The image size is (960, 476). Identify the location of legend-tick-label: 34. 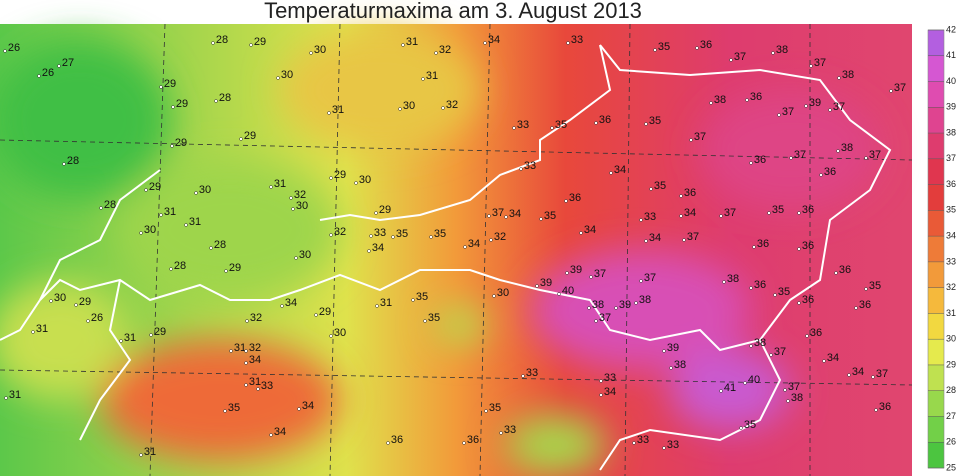
(951, 235).